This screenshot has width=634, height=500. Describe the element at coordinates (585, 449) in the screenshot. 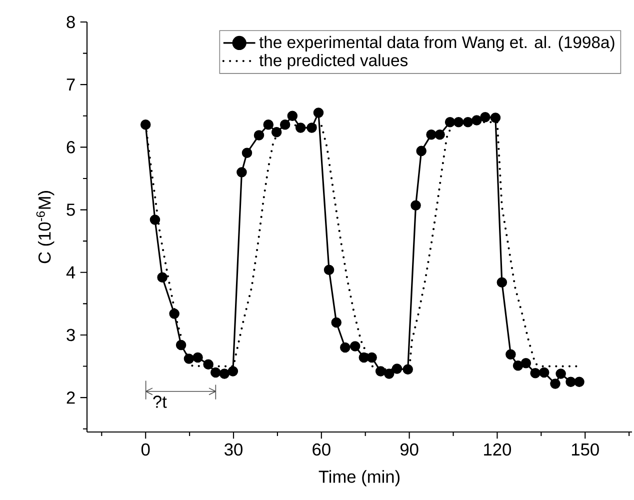

I see `x-tick-label: 150` at that location.